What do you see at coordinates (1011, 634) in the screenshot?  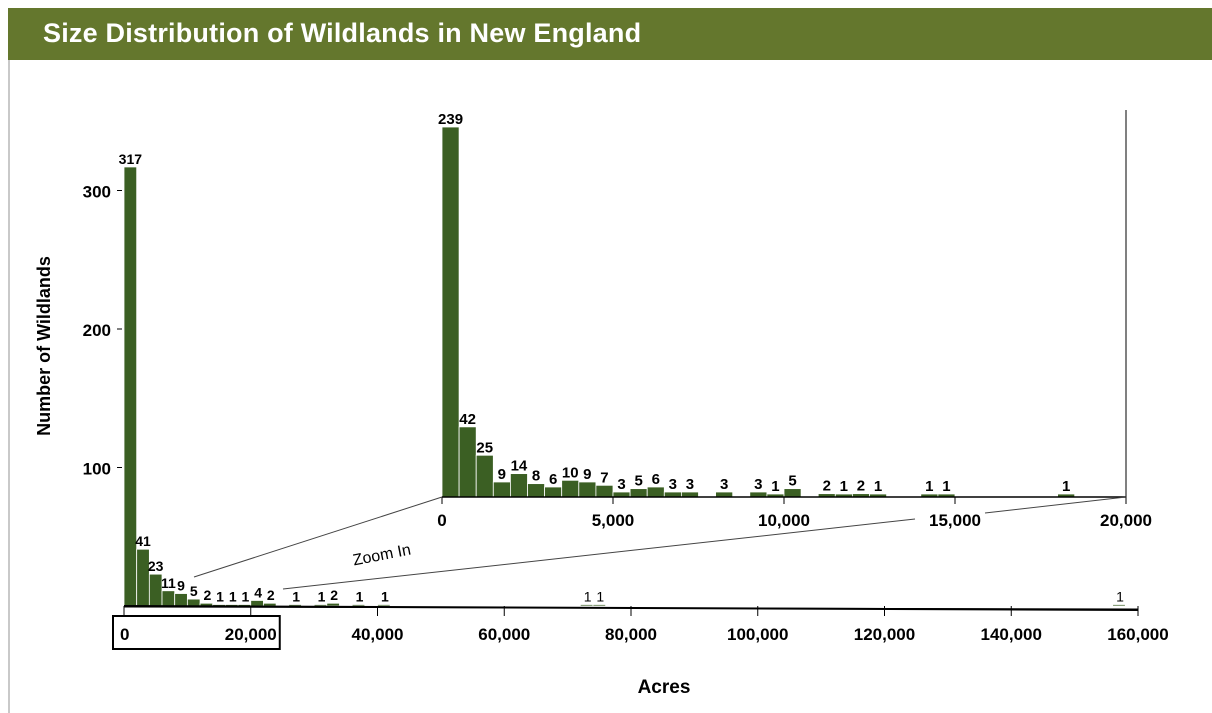 I see `x-tick-label: 140,000` at bounding box center [1011, 634].